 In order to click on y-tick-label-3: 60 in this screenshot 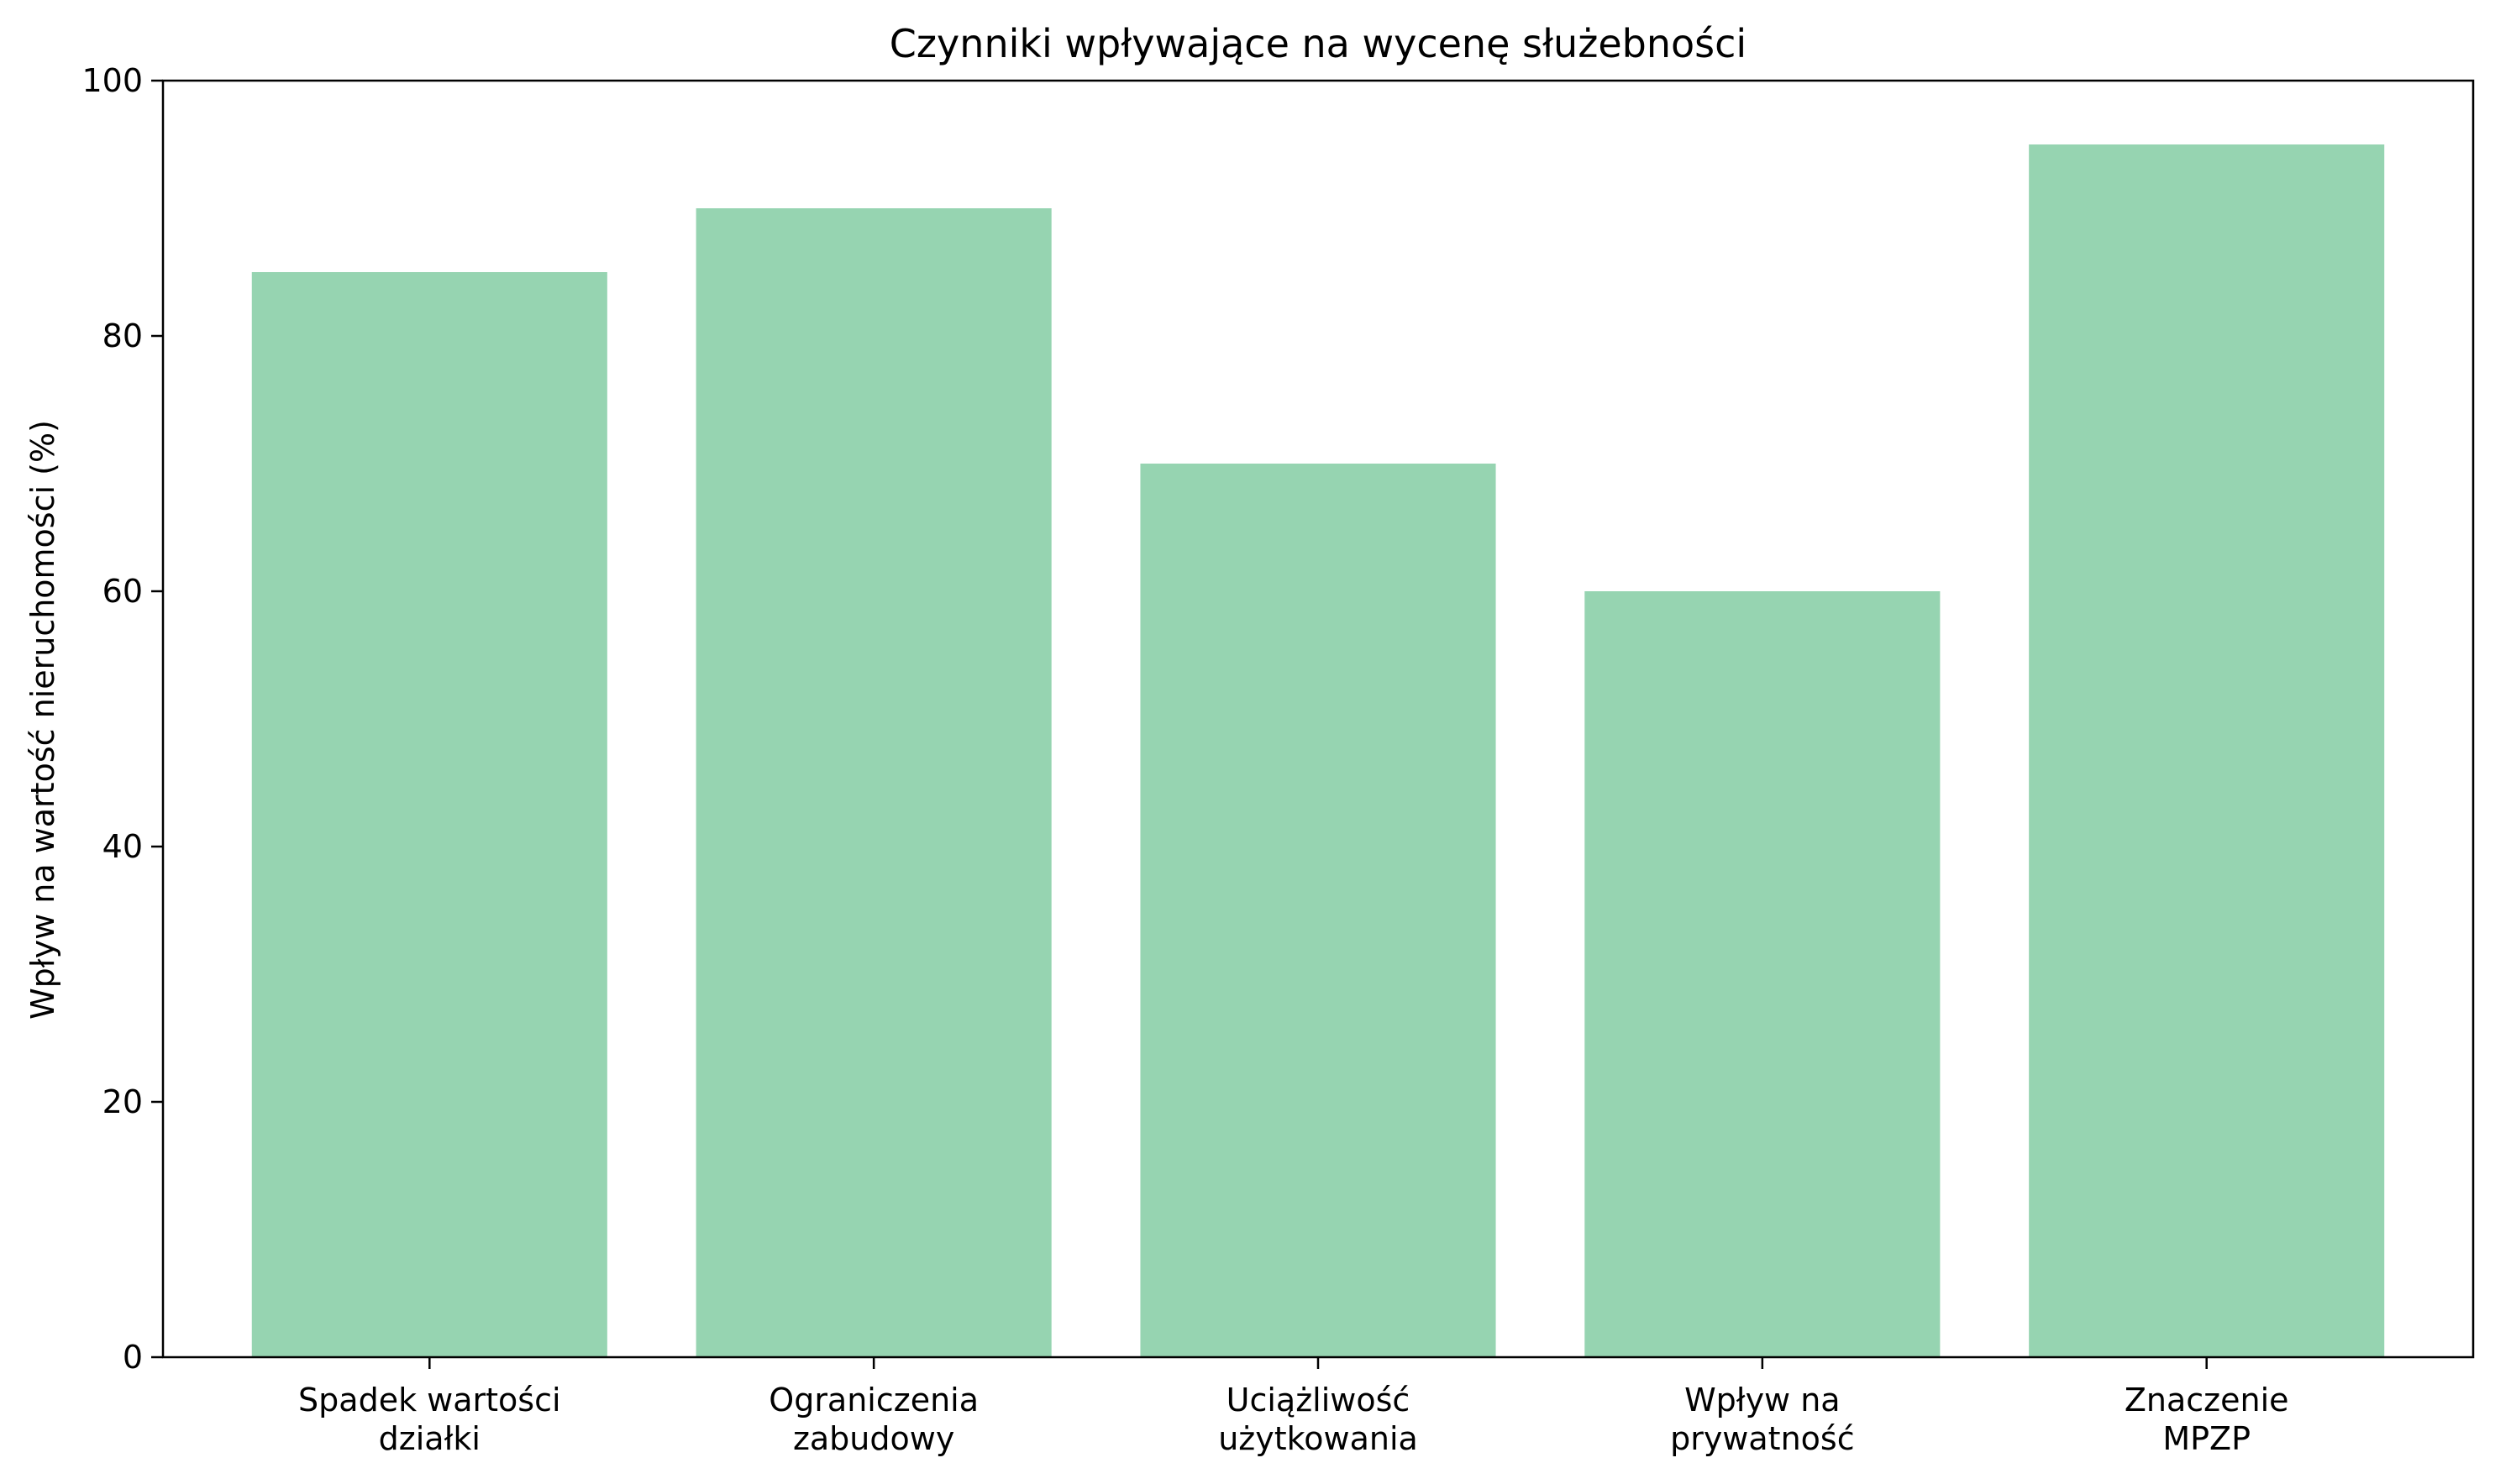, I will do `click(123, 592)`.